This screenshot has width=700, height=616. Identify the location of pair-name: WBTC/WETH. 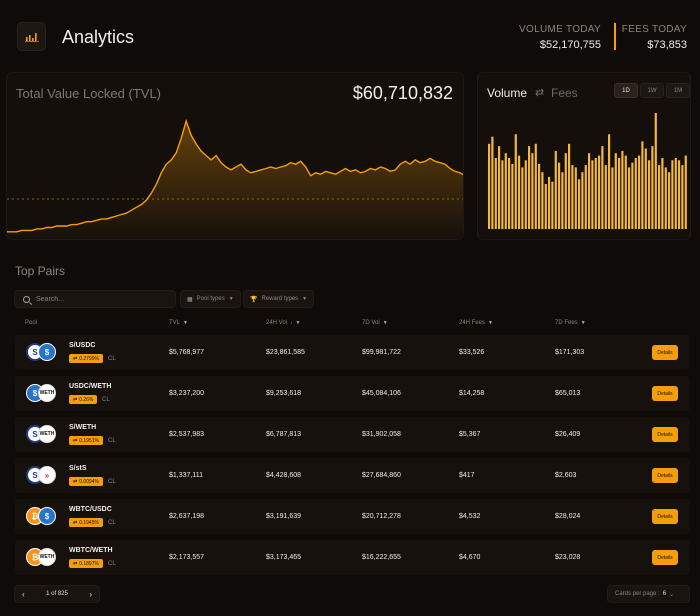
(91, 550).